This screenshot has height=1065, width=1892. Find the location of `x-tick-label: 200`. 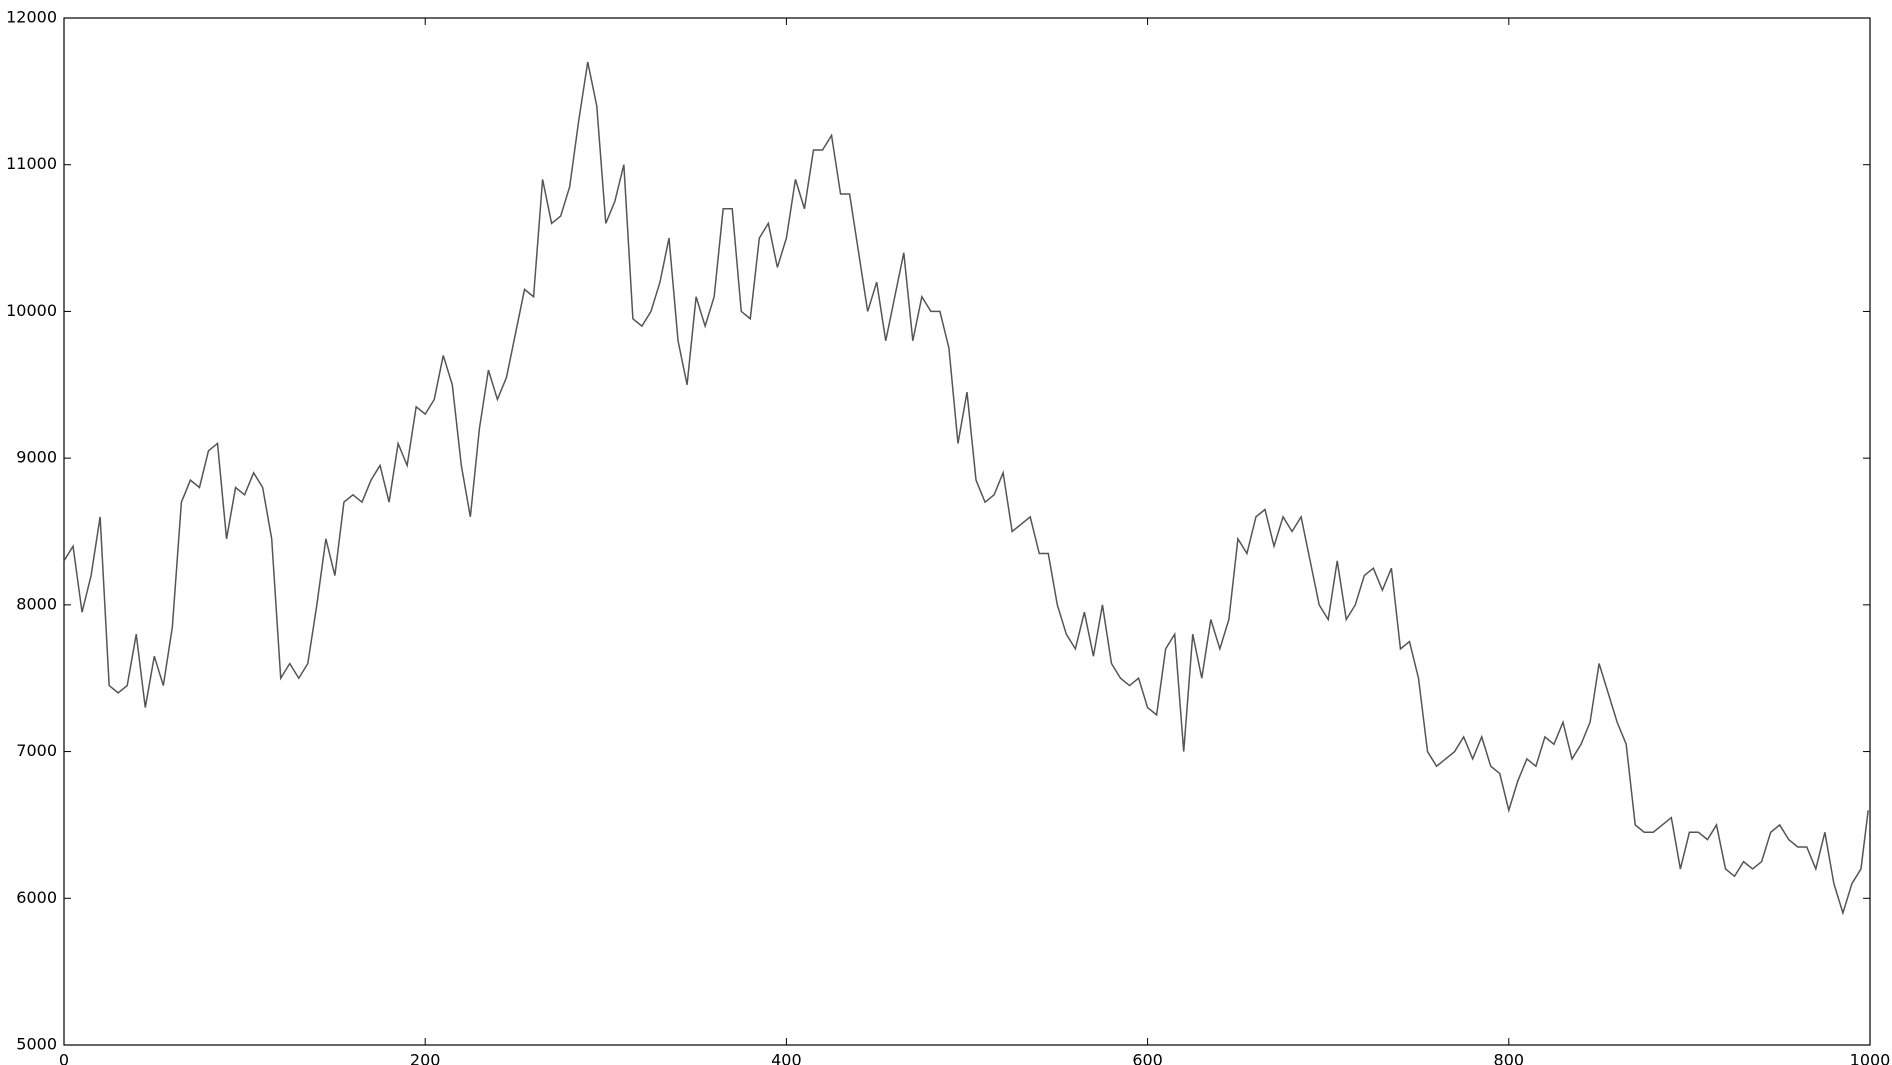

x-tick-label: 200 is located at coordinates (425, 1058).